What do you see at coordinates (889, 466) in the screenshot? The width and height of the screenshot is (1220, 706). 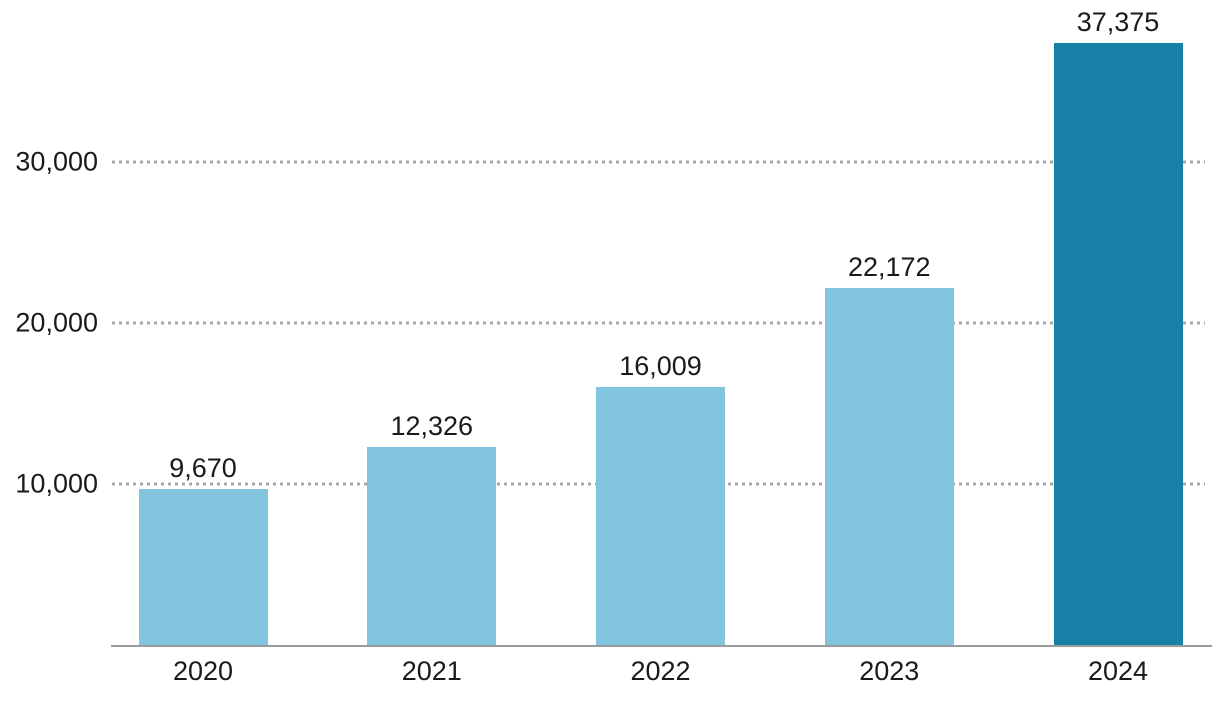 I see `bar-2023` at bounding box center [889, 466].